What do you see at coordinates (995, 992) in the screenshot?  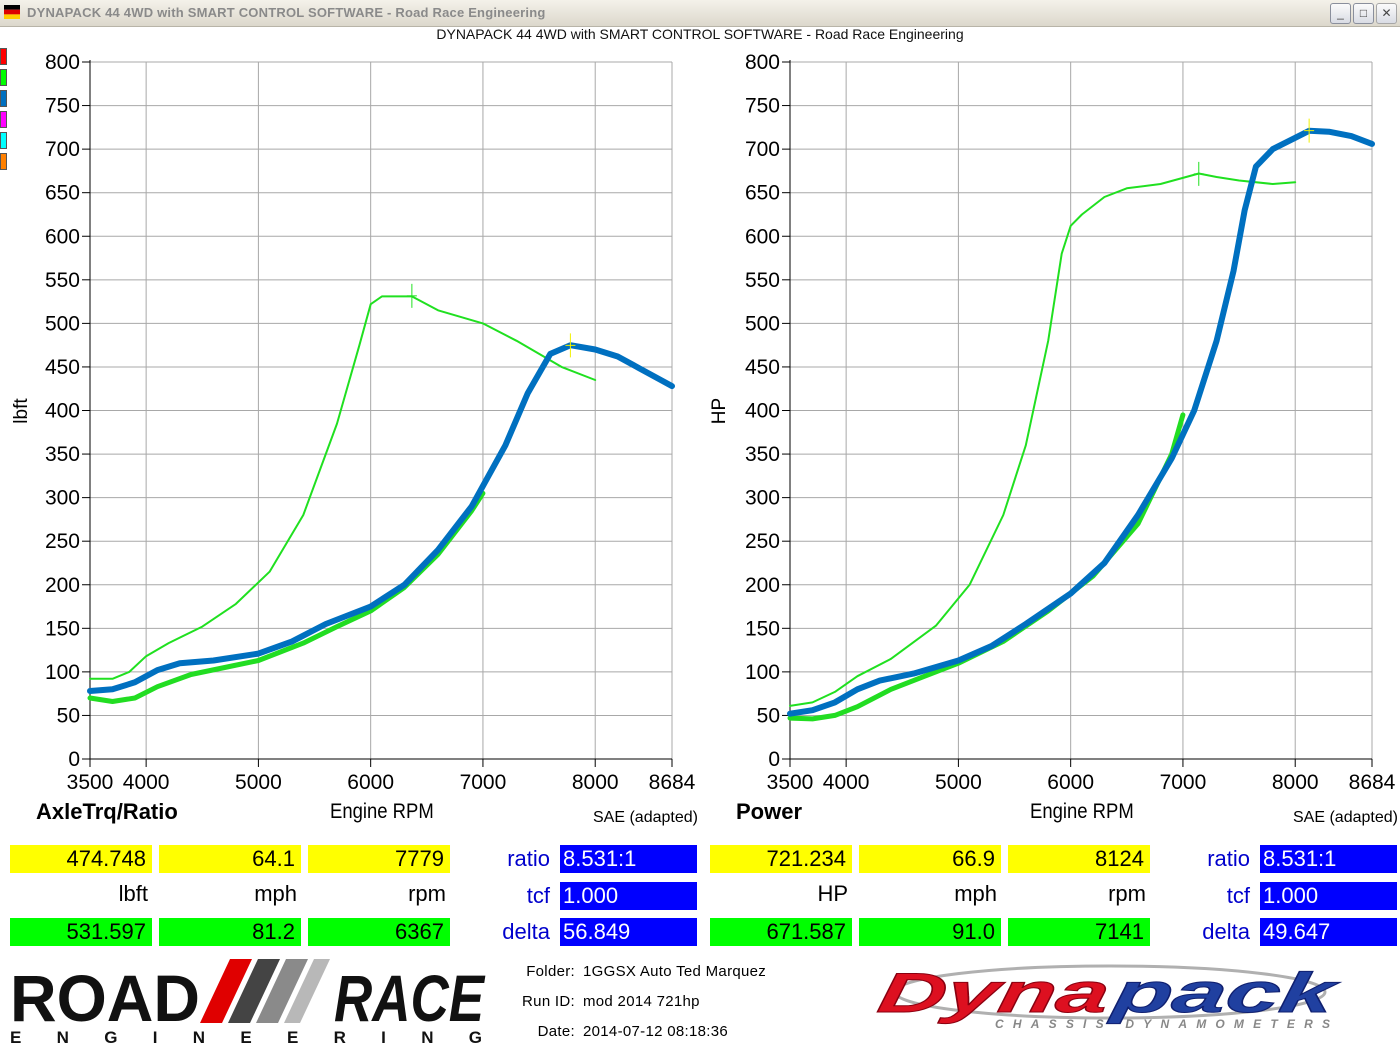 I see `dynapack-logo-dyna: Dyna` at bounding box center [995, 992].